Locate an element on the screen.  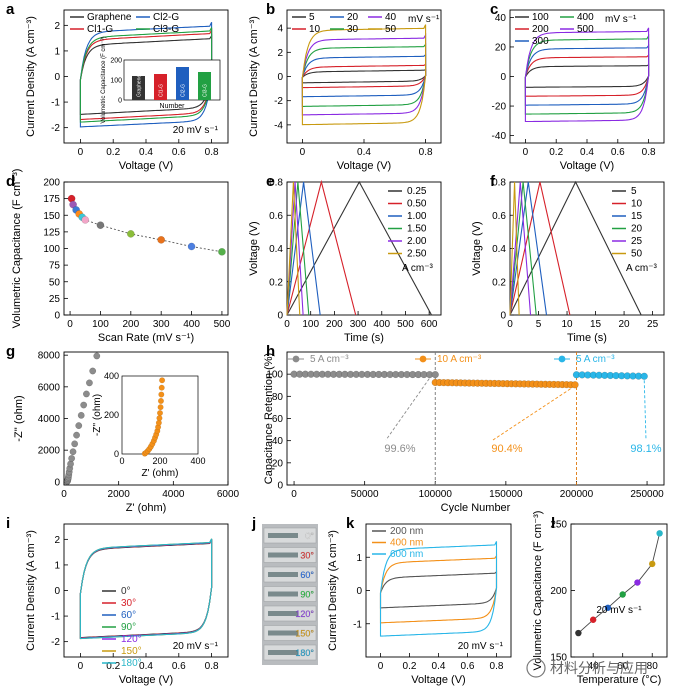
y-tick-label-c: 40 is located at coordinates (501, 18).